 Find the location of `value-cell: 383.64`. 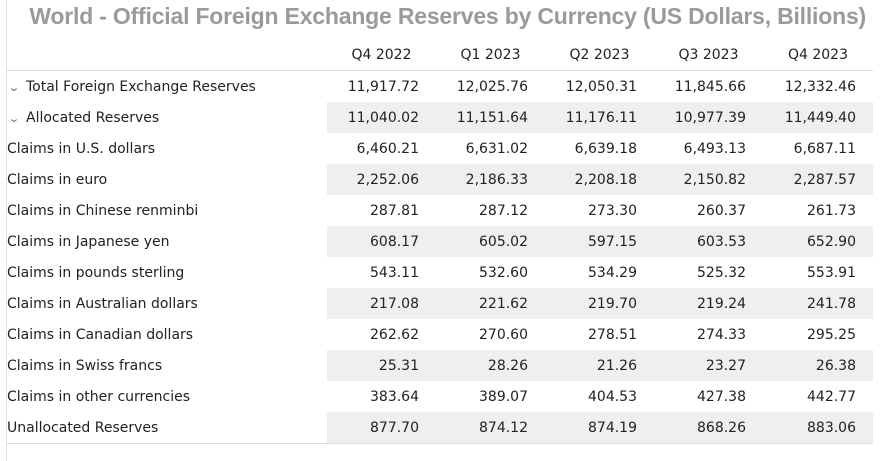

value-cell: 383.64 is located at coordinates (394, 396).